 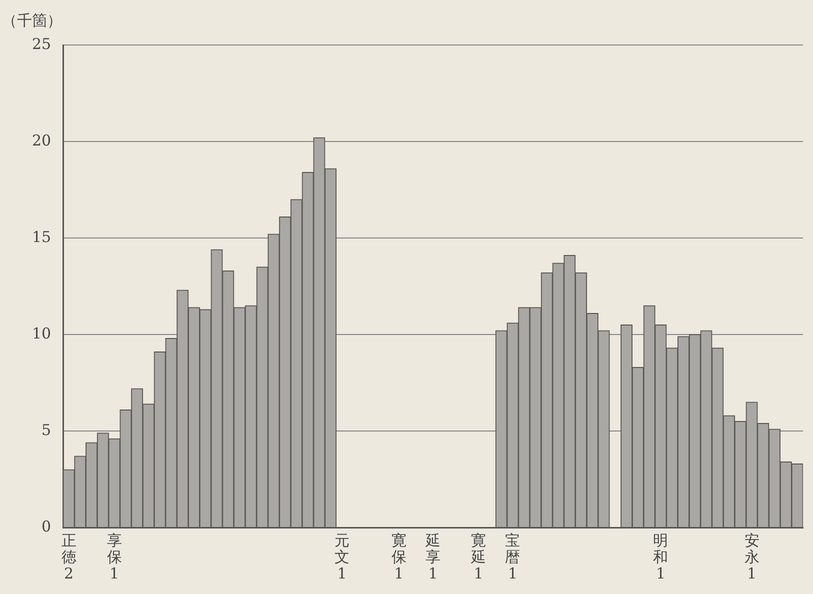 What do you see at coordinates (660, 557) in the screenshot?
I see `x-tick-label: 明和1` at bounding box center [660, 557].